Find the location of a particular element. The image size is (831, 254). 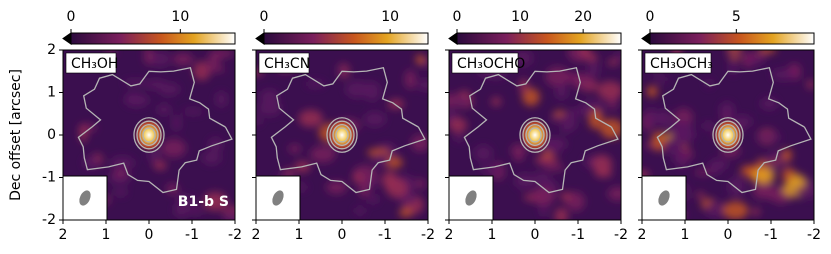

y-tick-label: -2 is located at coordinates (49, 220).